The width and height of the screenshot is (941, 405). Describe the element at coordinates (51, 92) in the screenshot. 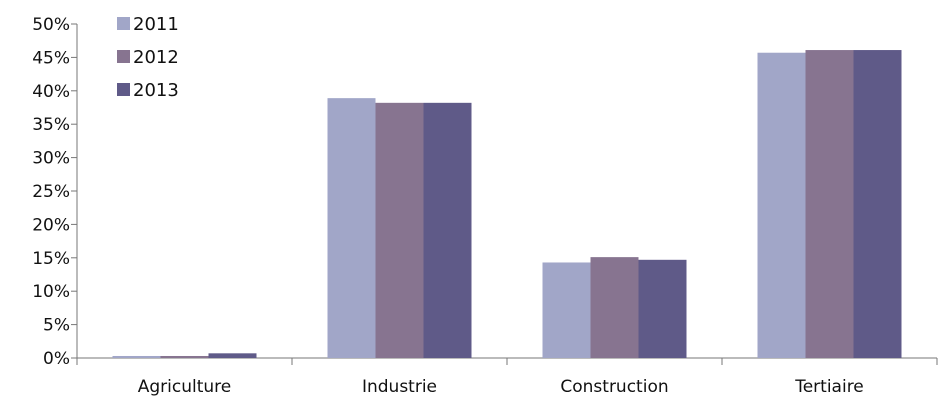

I see `y-tick-label: 40%` at that location.